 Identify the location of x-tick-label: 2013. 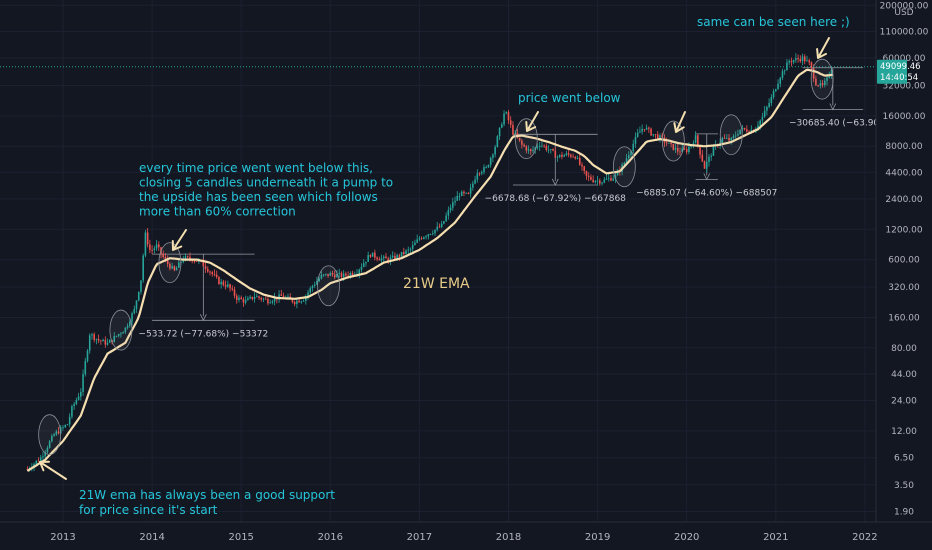
(62, 537).